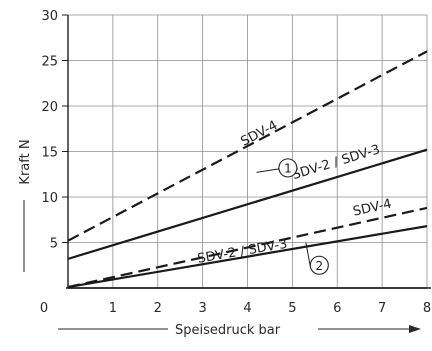 The image size is (432, 351). I want to click on y-axis-title: Kraft N, so click(25, 161).